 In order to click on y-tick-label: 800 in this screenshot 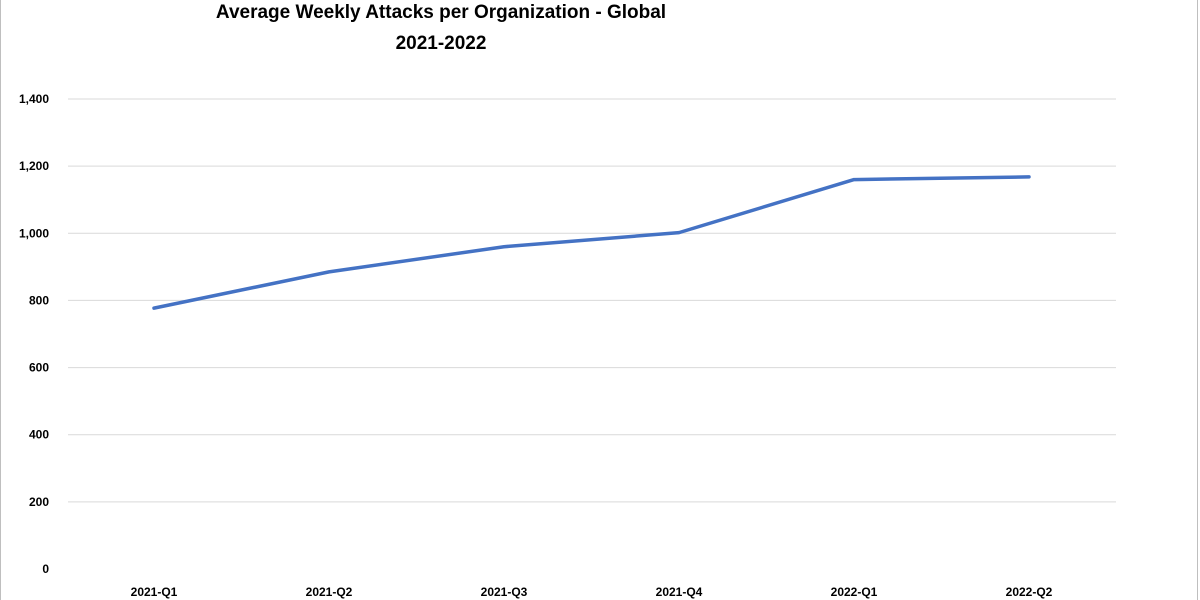, I will do `click(39, 300)`.